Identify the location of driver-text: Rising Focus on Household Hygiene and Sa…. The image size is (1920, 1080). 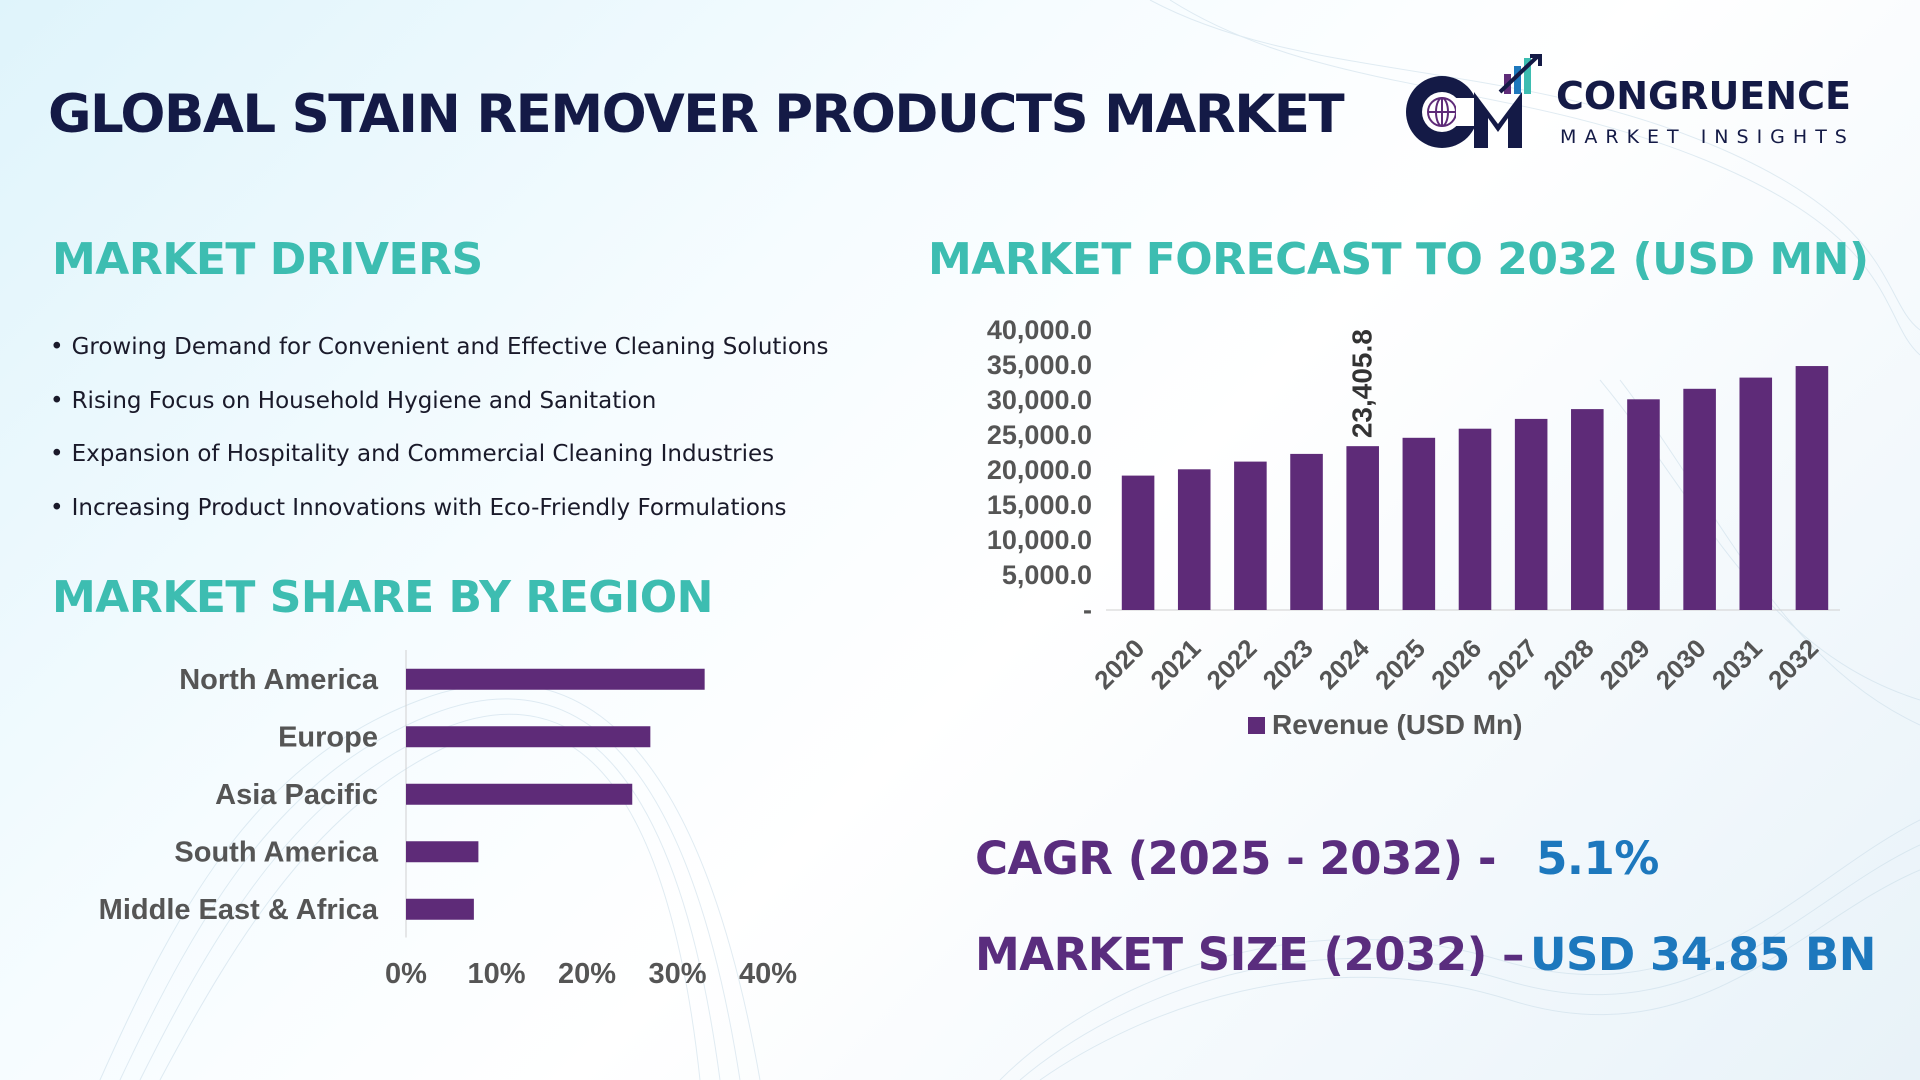
(364, 400).